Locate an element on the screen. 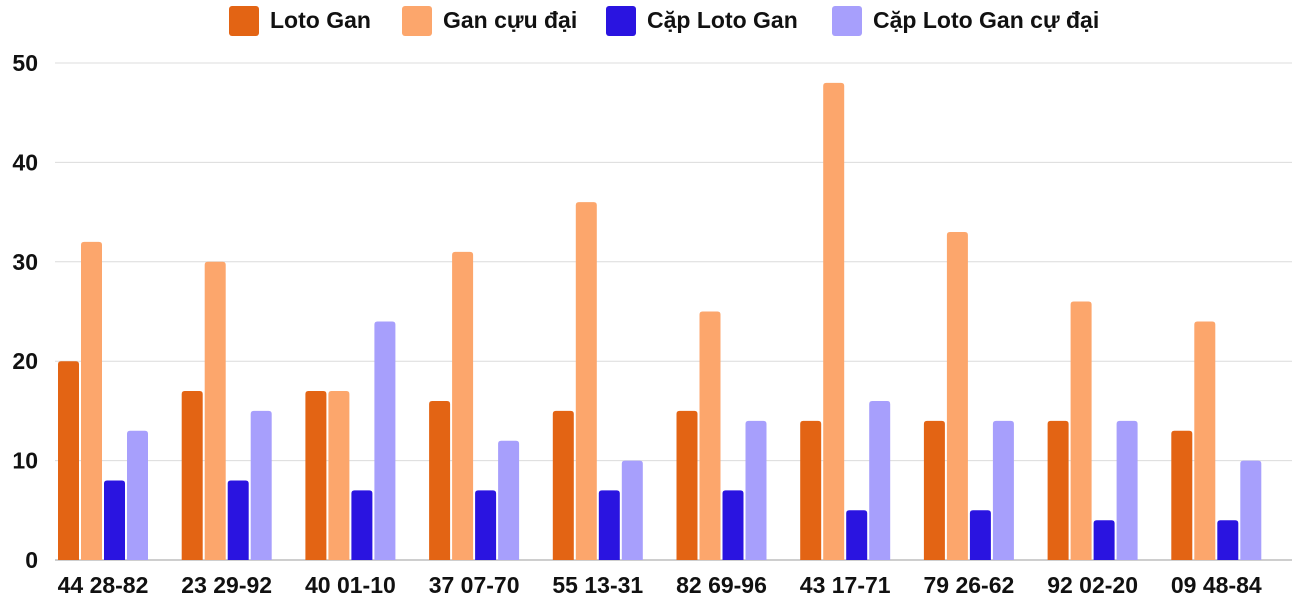 Image resolution: width=1300 pixels, height=600 pixels. y-tick-label: 10 is located at coordinates (25, 461).